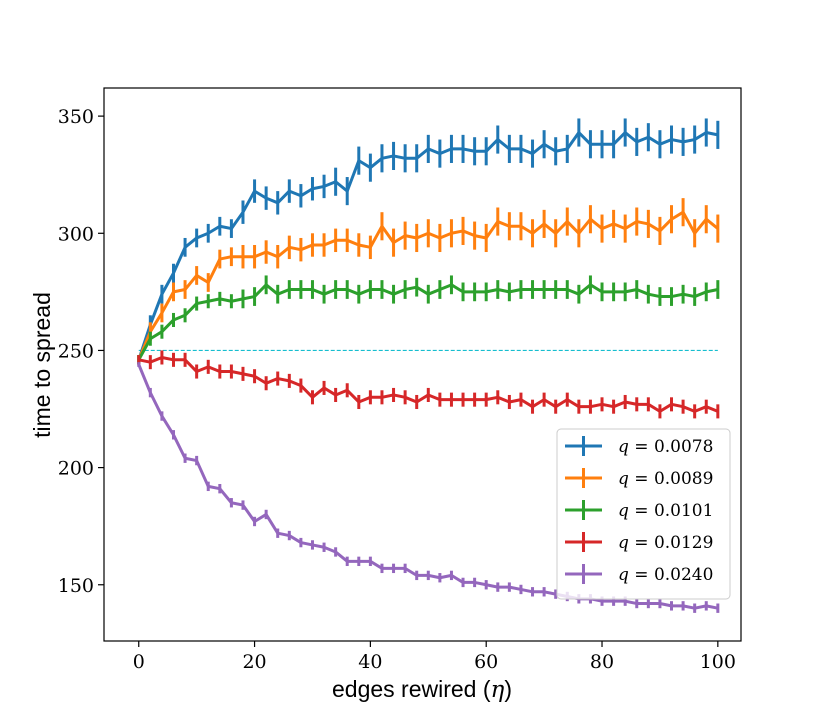 The image size is (831, 723). I want to click on x-tick-label: 80, so click(602, 662).